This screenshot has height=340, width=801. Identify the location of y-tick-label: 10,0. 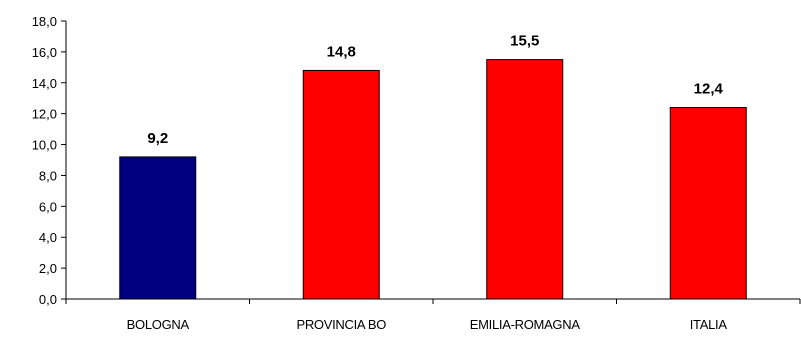
(44, 145).